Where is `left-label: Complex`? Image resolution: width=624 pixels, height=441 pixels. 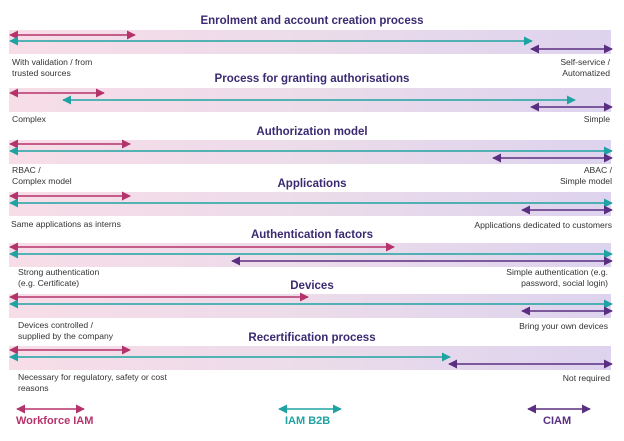
left-label: Complex is located at coordinates (29, 119).